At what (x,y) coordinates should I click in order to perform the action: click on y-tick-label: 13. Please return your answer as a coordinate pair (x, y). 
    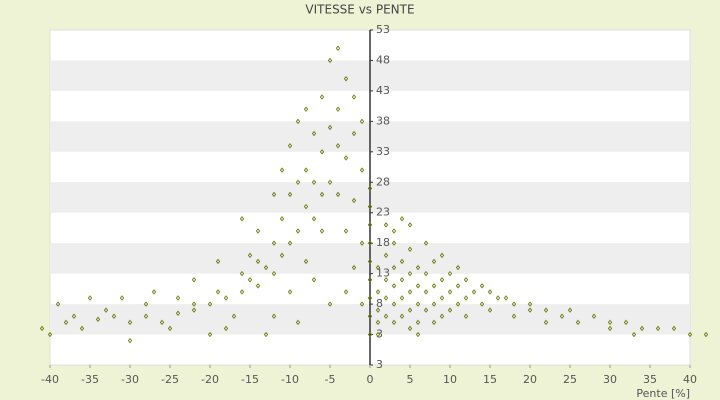
    Looking at the image, I should click on (383, 273).